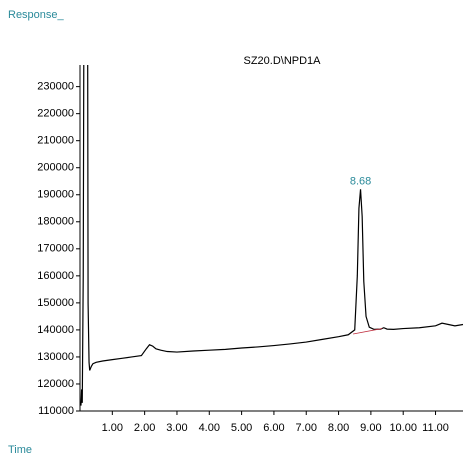 The image size is (464, 456). I want to click on y-tick-label: 110000, so click(56, 411).